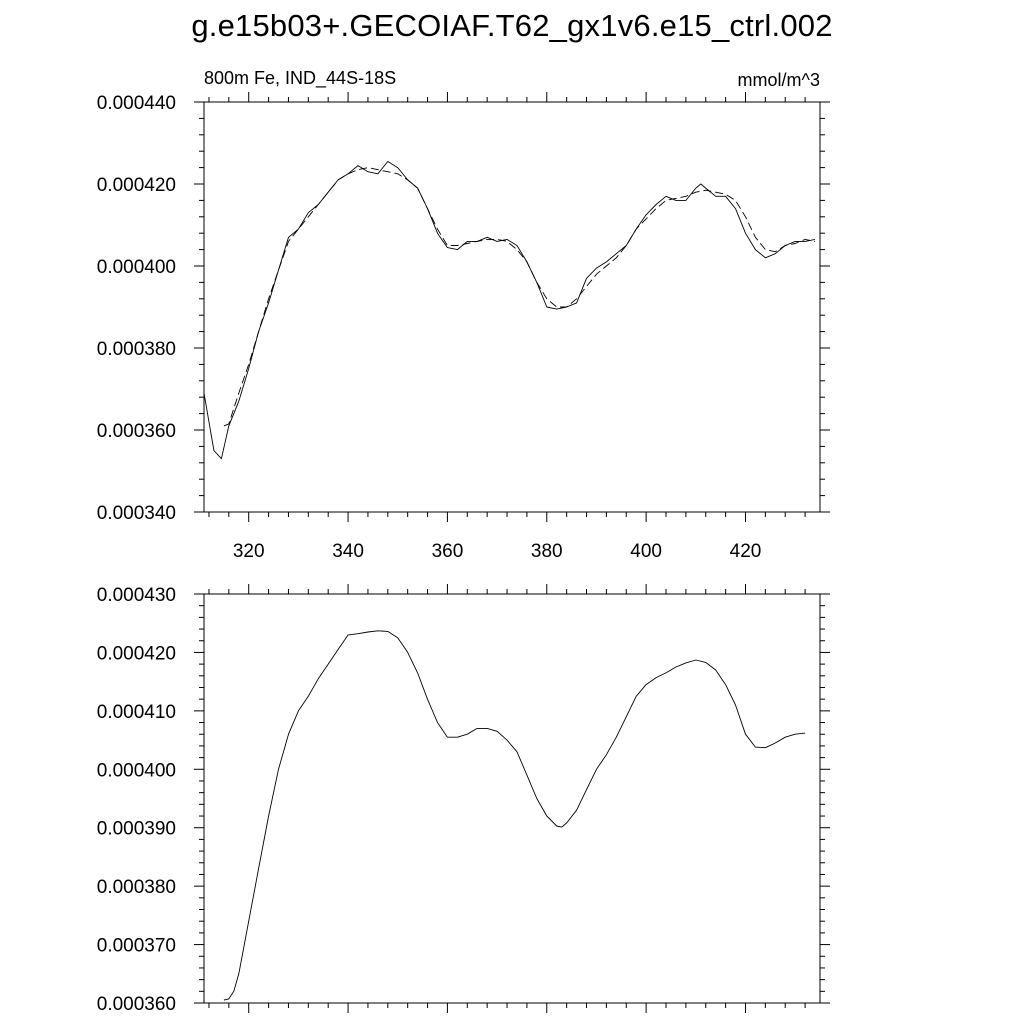 The width and height of the screenshot is (1024, 1024). I want to click on top-x-tick-label: 380, so click(547, 551).